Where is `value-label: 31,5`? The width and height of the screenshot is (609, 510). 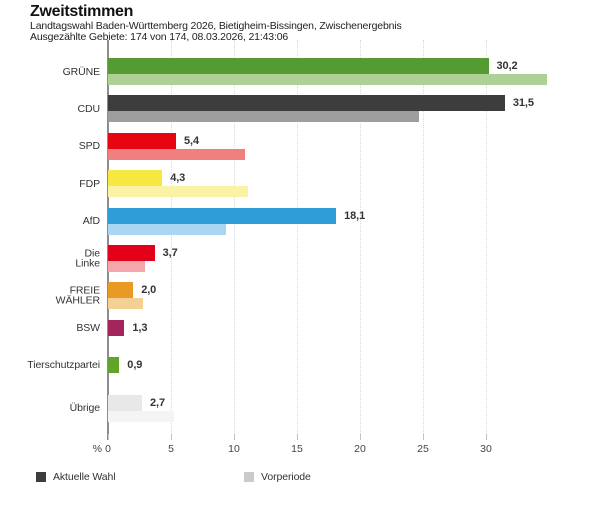
value-label: 31,5 is located at coordinates (523, 103).